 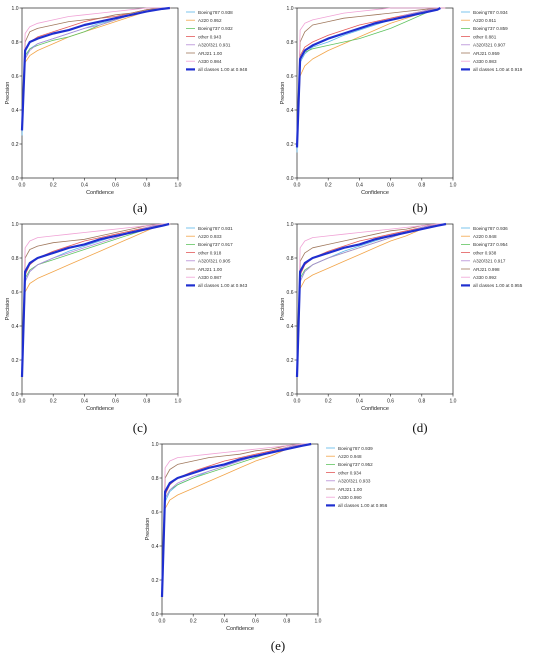 I want to click on legend-entry: Boeing787 0.939, so click(x=355, y=448).